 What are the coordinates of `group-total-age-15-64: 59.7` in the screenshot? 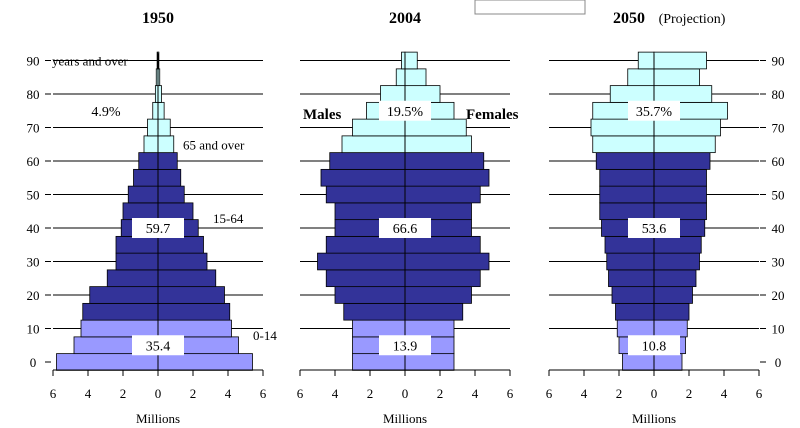 It's located at (158, 229).